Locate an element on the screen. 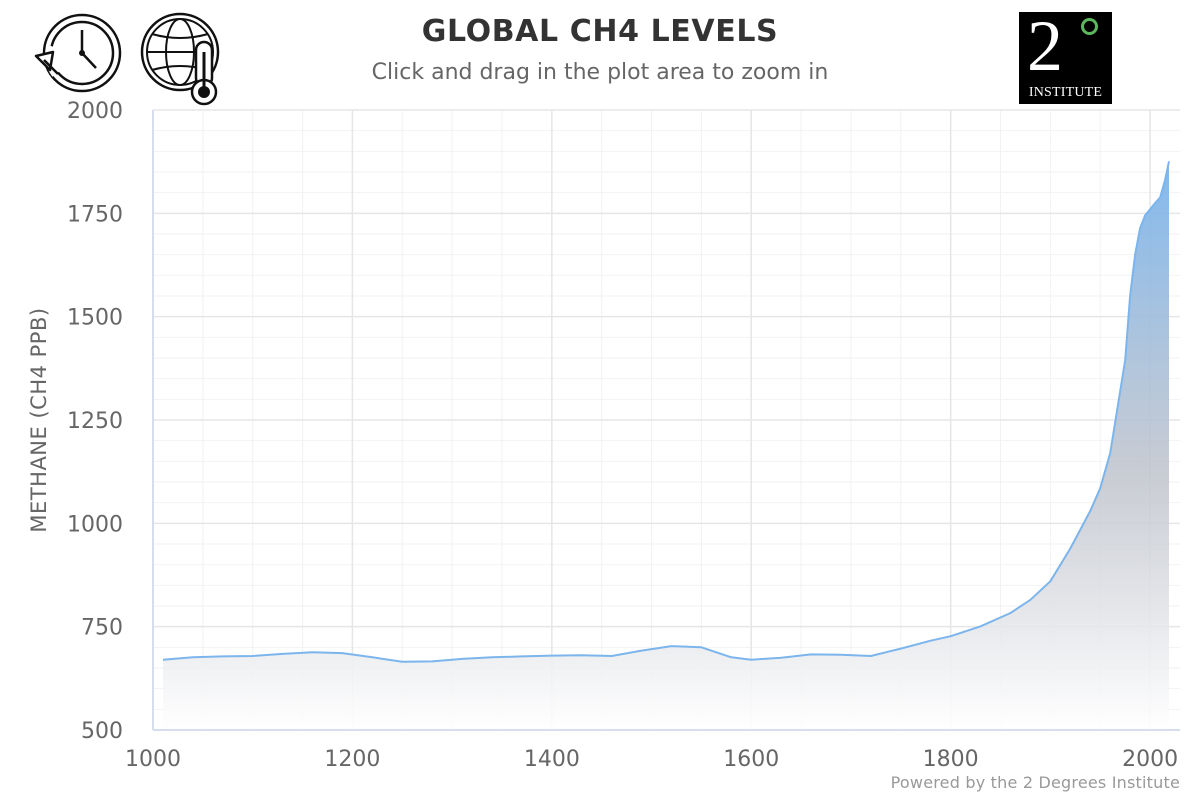 This screenshot has width=1200, height=800. logo-wordmark: INSTITUTE is located at coordinates (1065, 92).